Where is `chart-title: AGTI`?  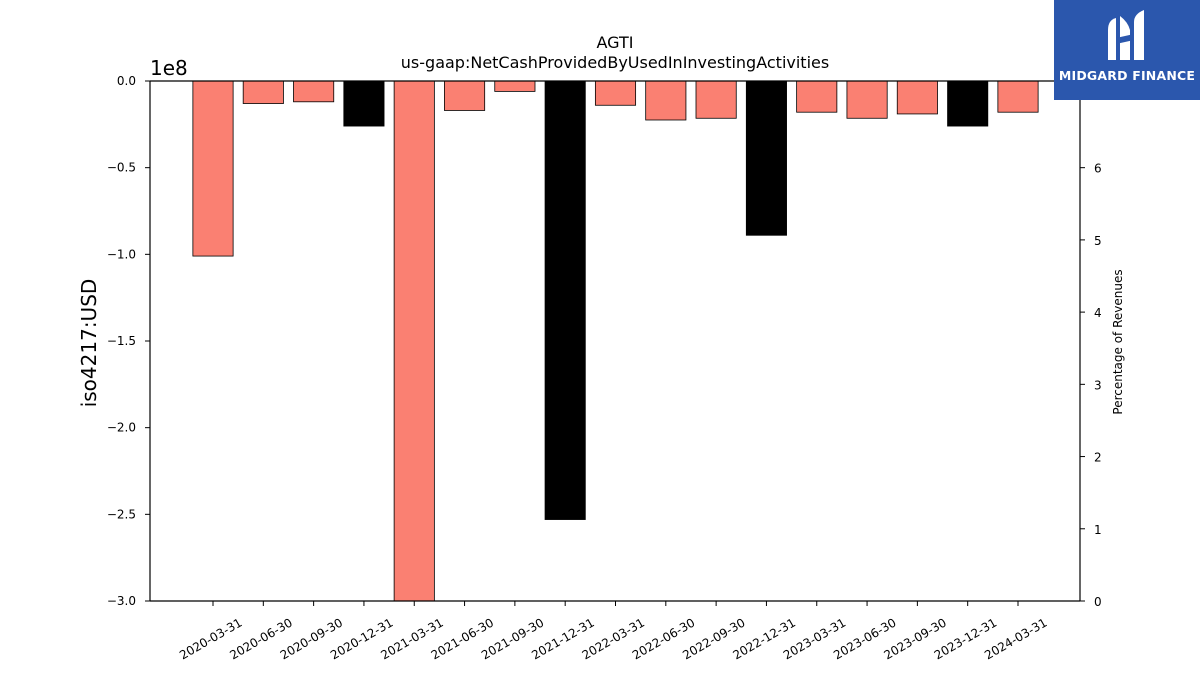 chart-title: AGTI is located at coordinates (615, 42).